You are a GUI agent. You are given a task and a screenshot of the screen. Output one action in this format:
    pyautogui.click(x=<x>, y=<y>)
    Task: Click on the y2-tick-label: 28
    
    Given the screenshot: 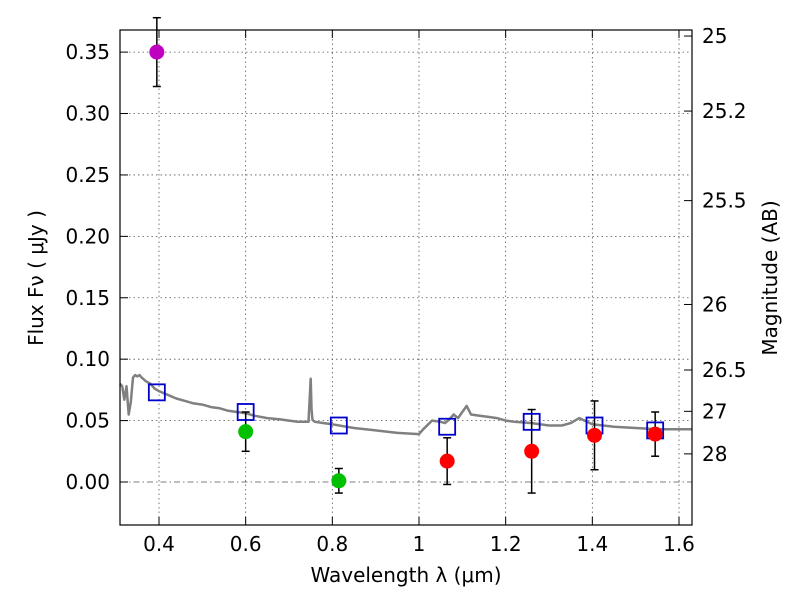 What is the action you would take?
    pyautogui.click(x=714, y=454)
    